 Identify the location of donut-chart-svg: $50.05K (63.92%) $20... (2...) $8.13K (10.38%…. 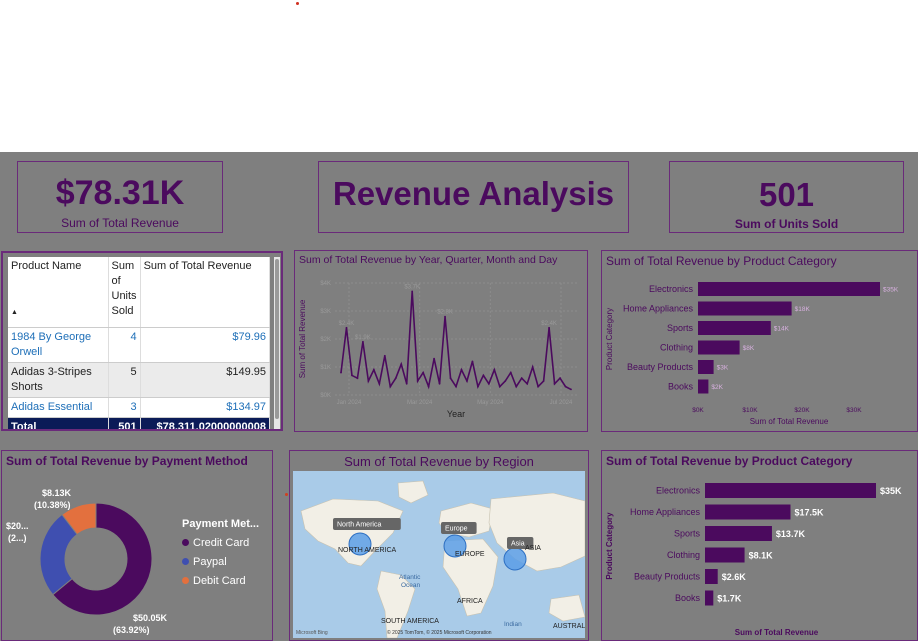
(87, 561).